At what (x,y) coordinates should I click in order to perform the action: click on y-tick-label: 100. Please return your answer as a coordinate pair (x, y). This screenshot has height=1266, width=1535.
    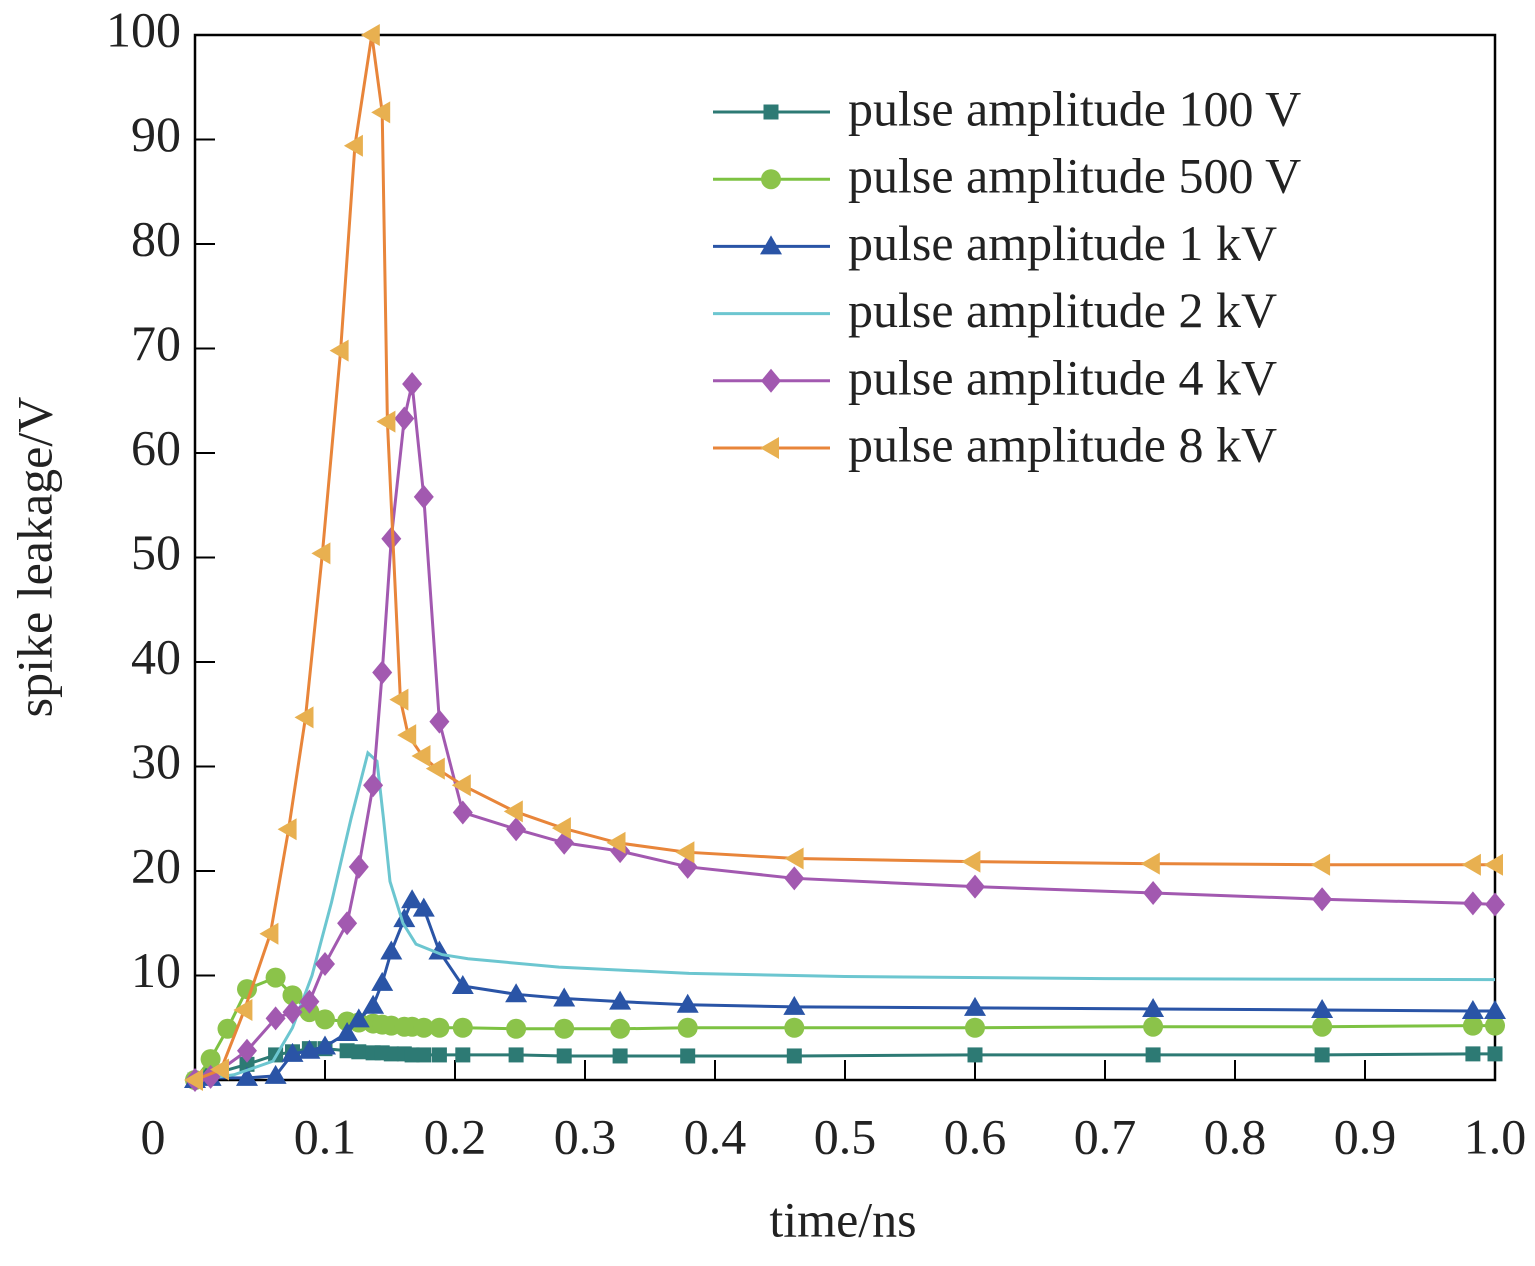
    Looking at the image, I should click on (143, 29).